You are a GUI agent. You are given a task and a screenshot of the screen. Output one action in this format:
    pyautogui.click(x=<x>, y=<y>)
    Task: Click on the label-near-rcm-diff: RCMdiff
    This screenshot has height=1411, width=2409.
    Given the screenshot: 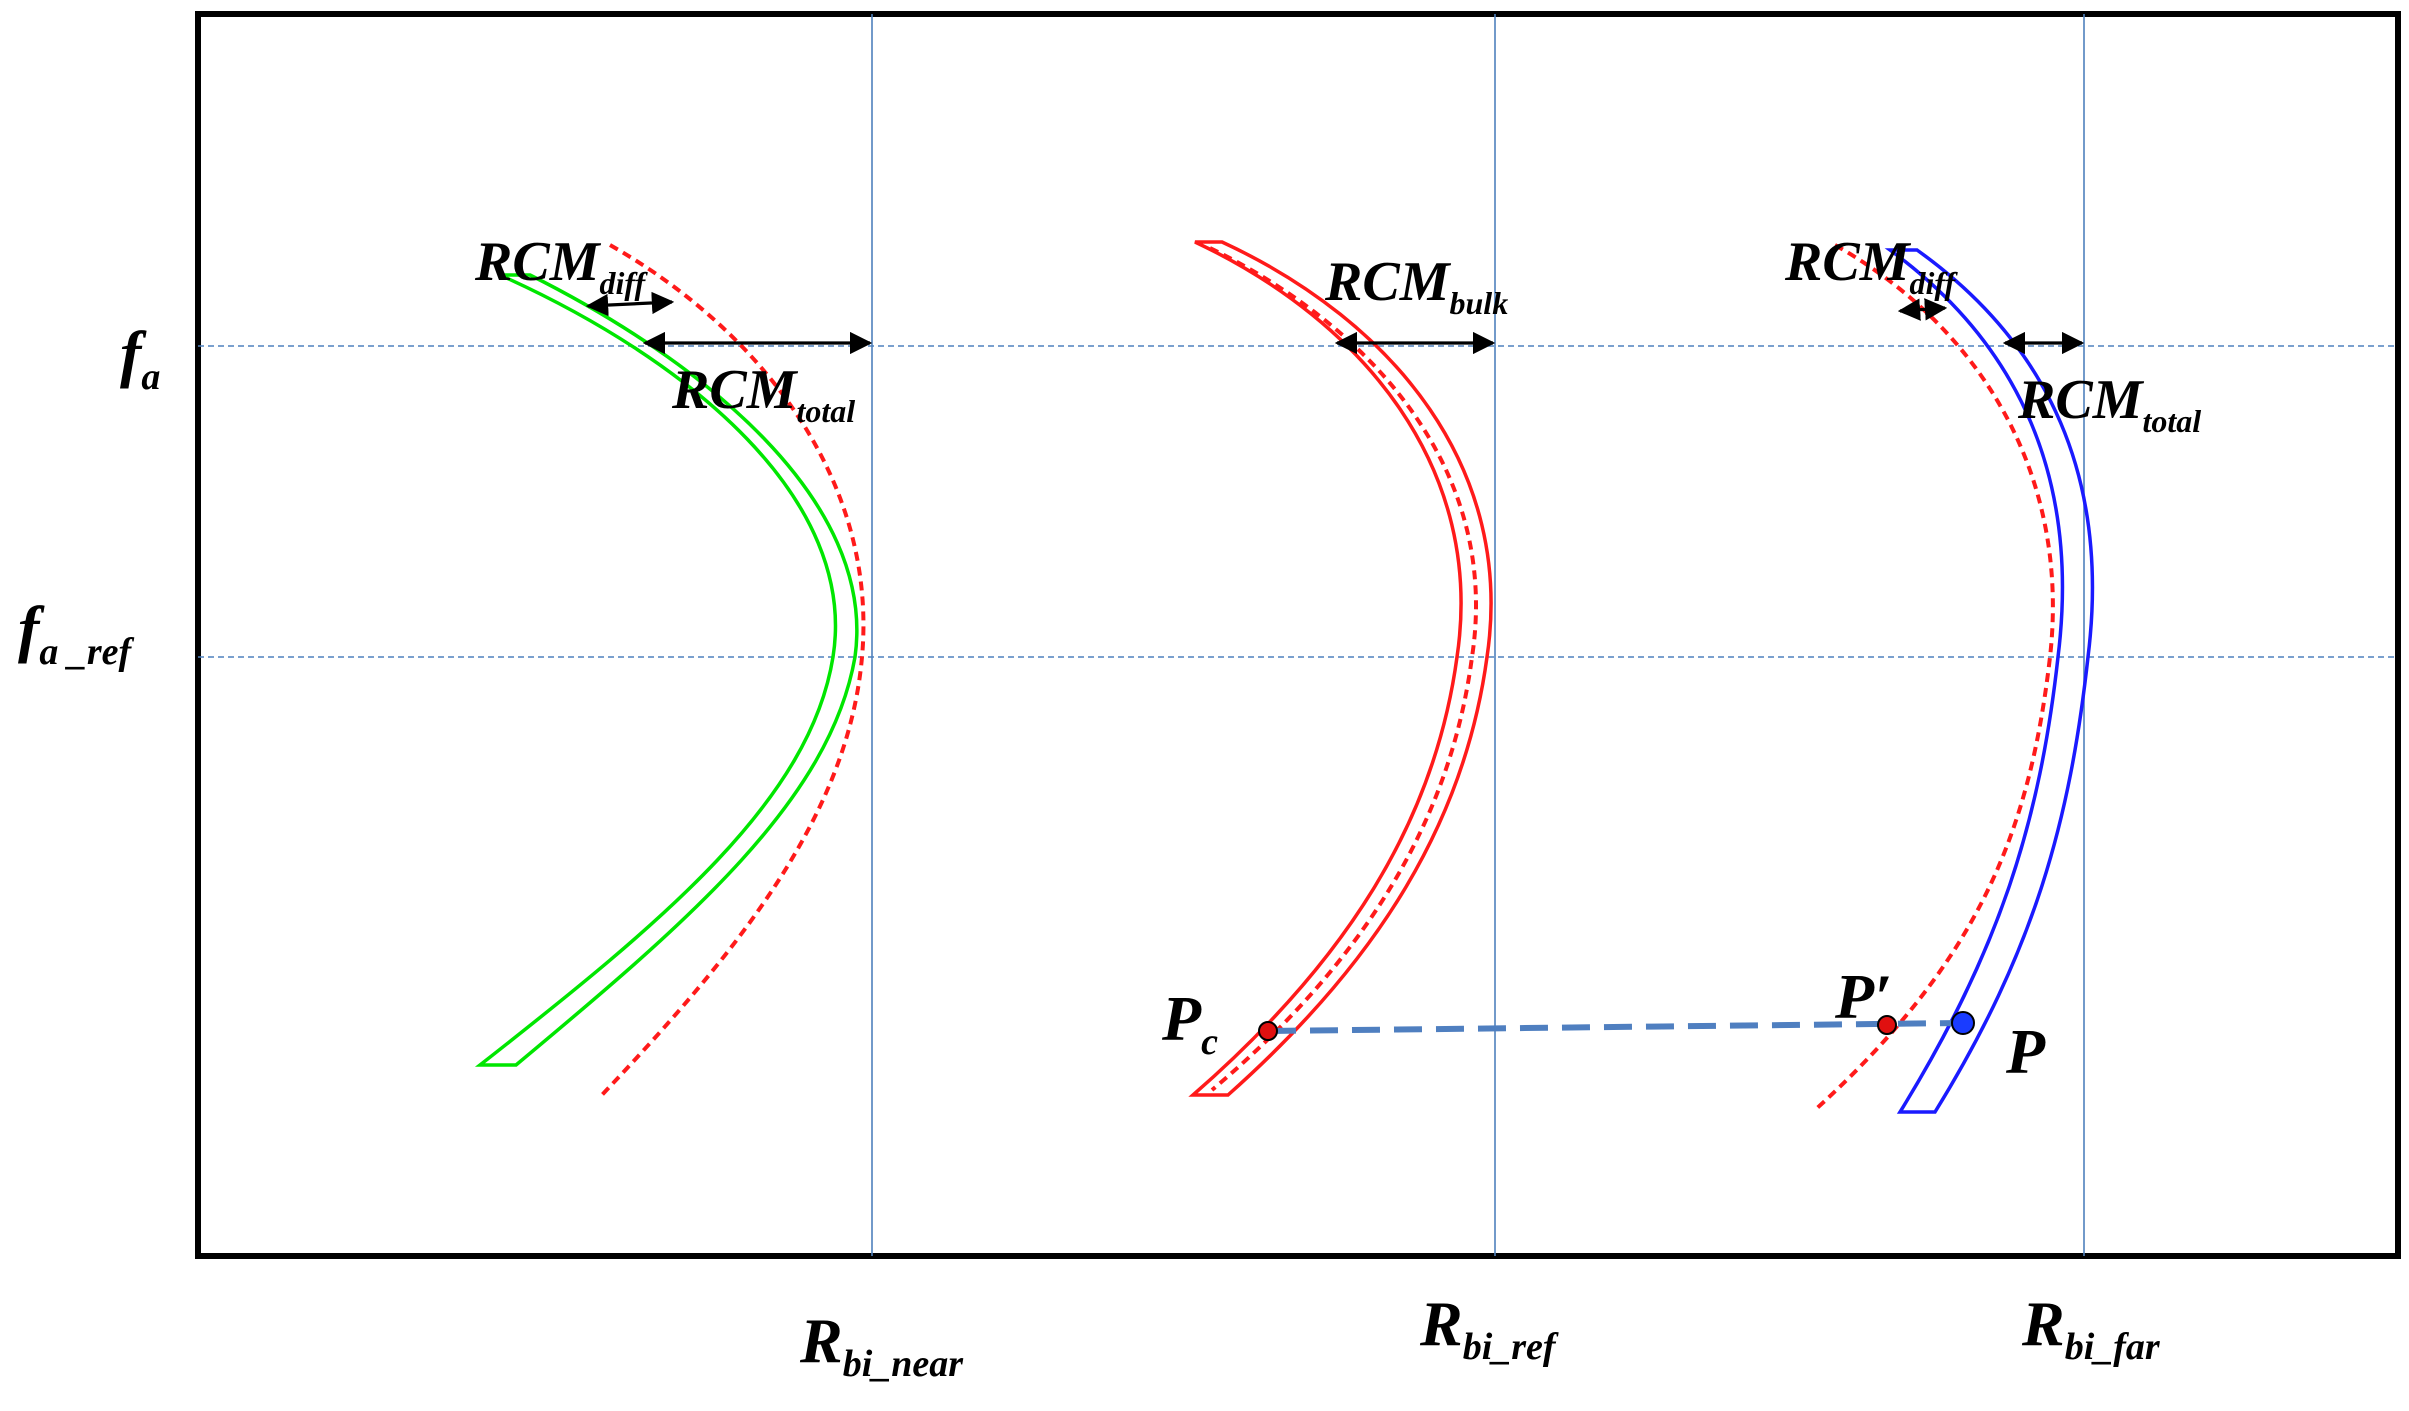 What is the action you would take?
    pyautogui.click(x=561, y=266)
    